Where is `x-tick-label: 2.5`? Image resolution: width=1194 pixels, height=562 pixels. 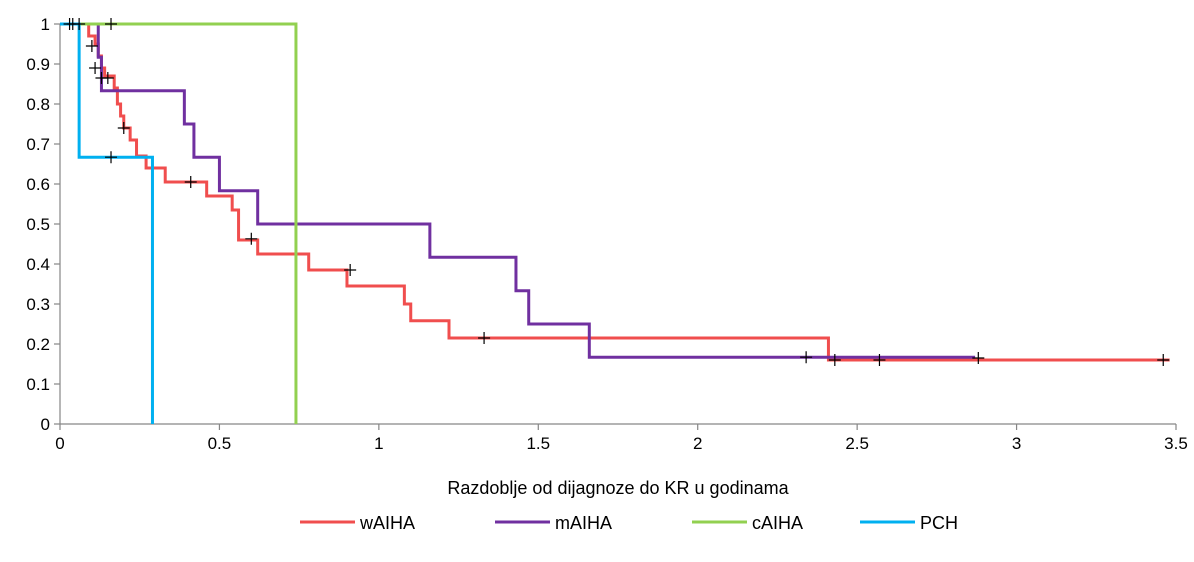 x-tick-label: 2.5 is located at coordinates (857, 443).